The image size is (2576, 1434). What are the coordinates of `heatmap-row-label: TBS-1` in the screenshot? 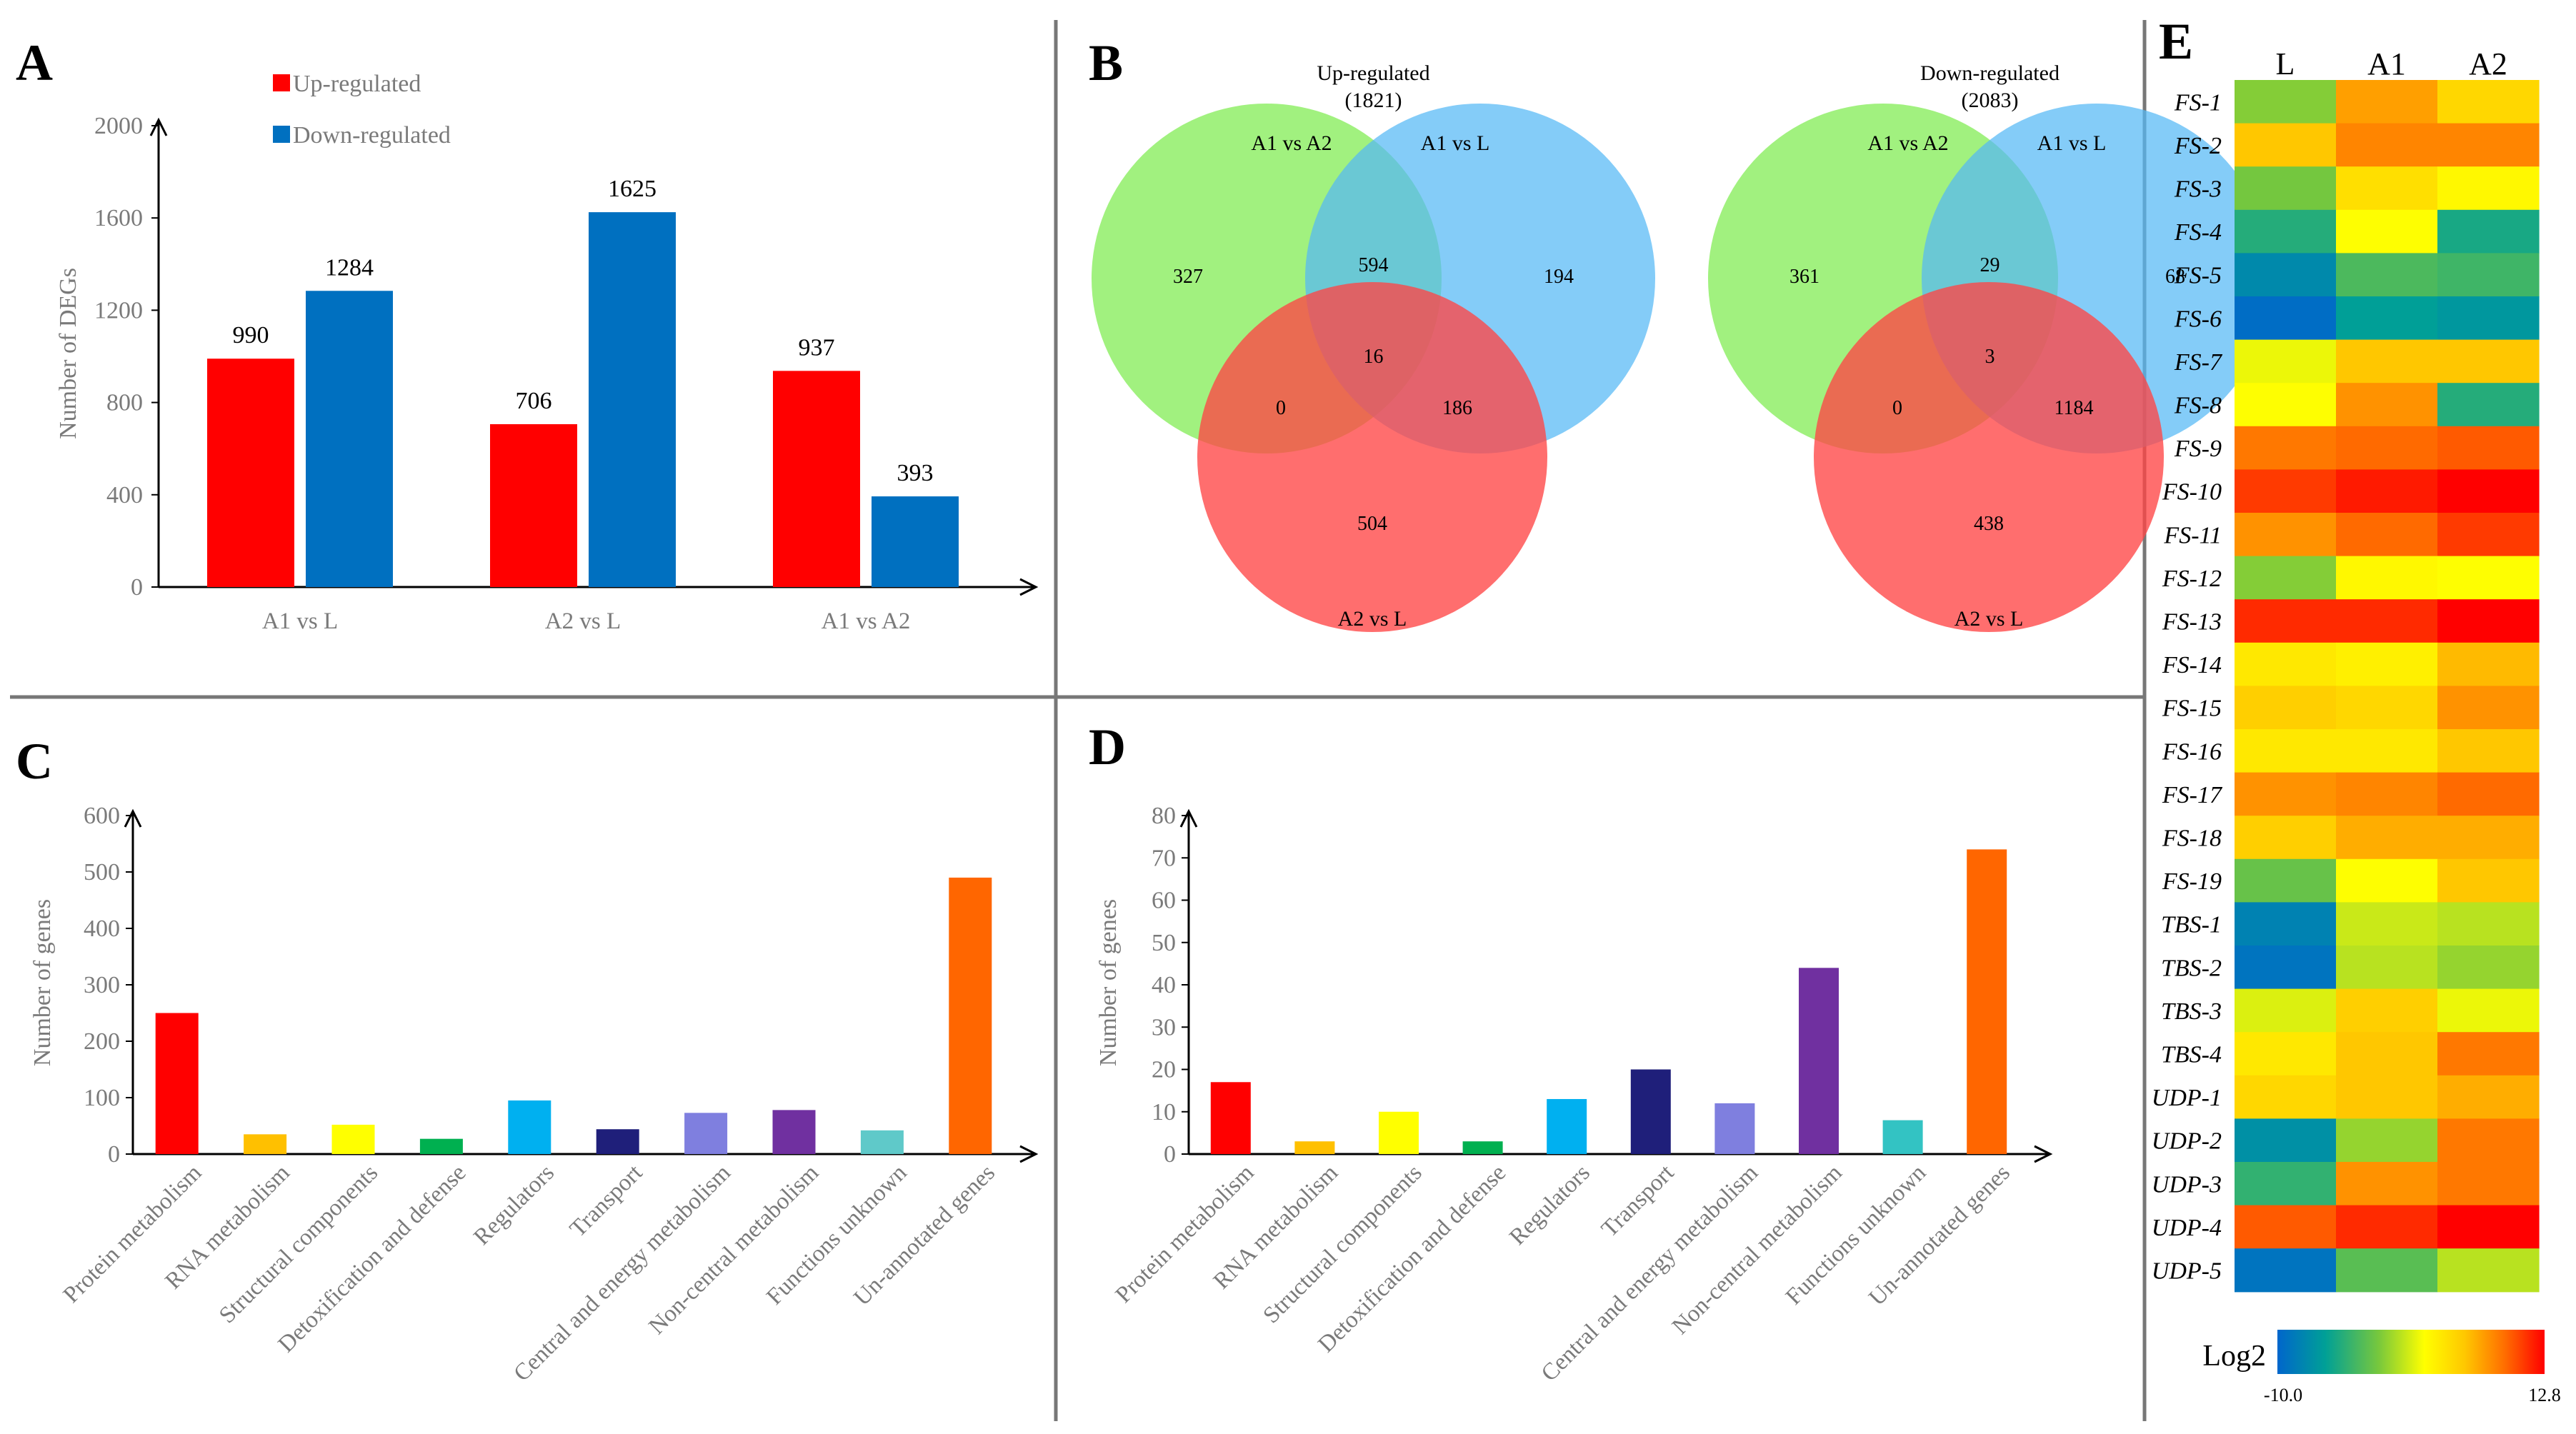 It's located at (2192, 925).